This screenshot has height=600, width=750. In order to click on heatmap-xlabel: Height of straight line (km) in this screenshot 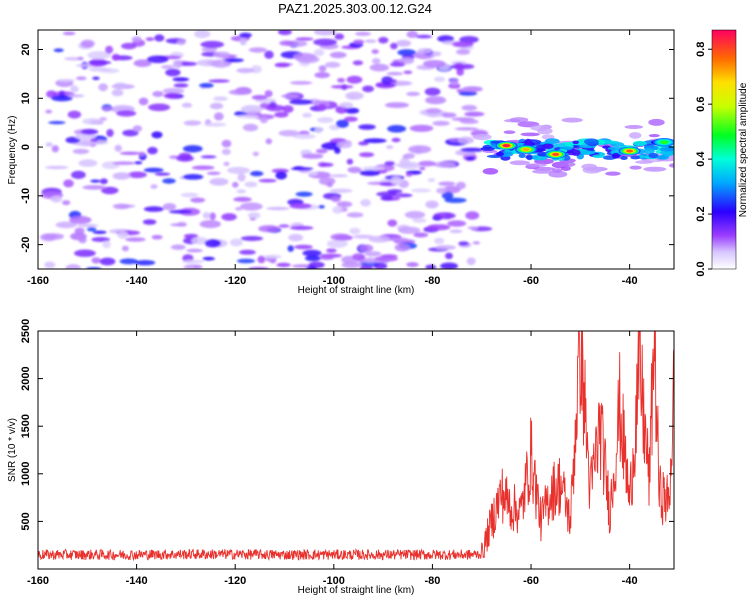, I will do `click(356, 290)`.